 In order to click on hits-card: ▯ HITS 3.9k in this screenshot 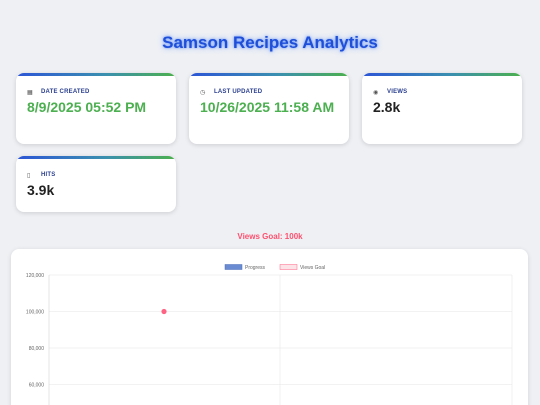, I will do `click(96, 184)`.